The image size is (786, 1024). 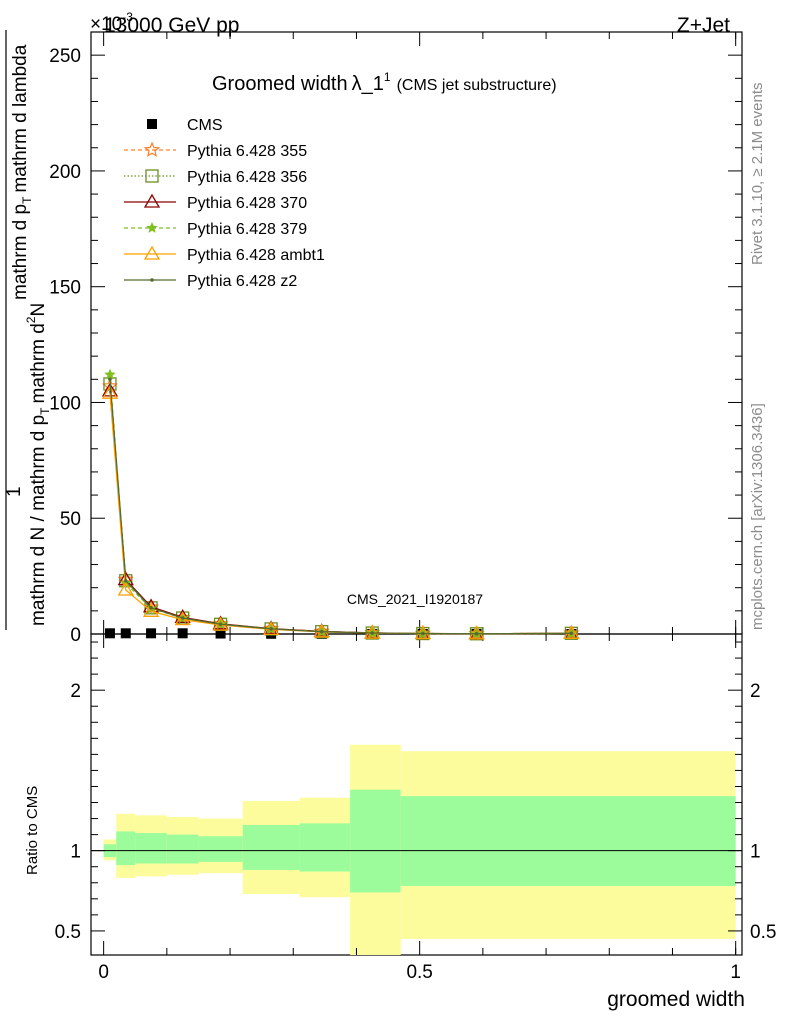 What do you see at coordinates (75, 635) in the screenshot?
I see `main-ytick-label: 0` at bounding box center [75, 635].